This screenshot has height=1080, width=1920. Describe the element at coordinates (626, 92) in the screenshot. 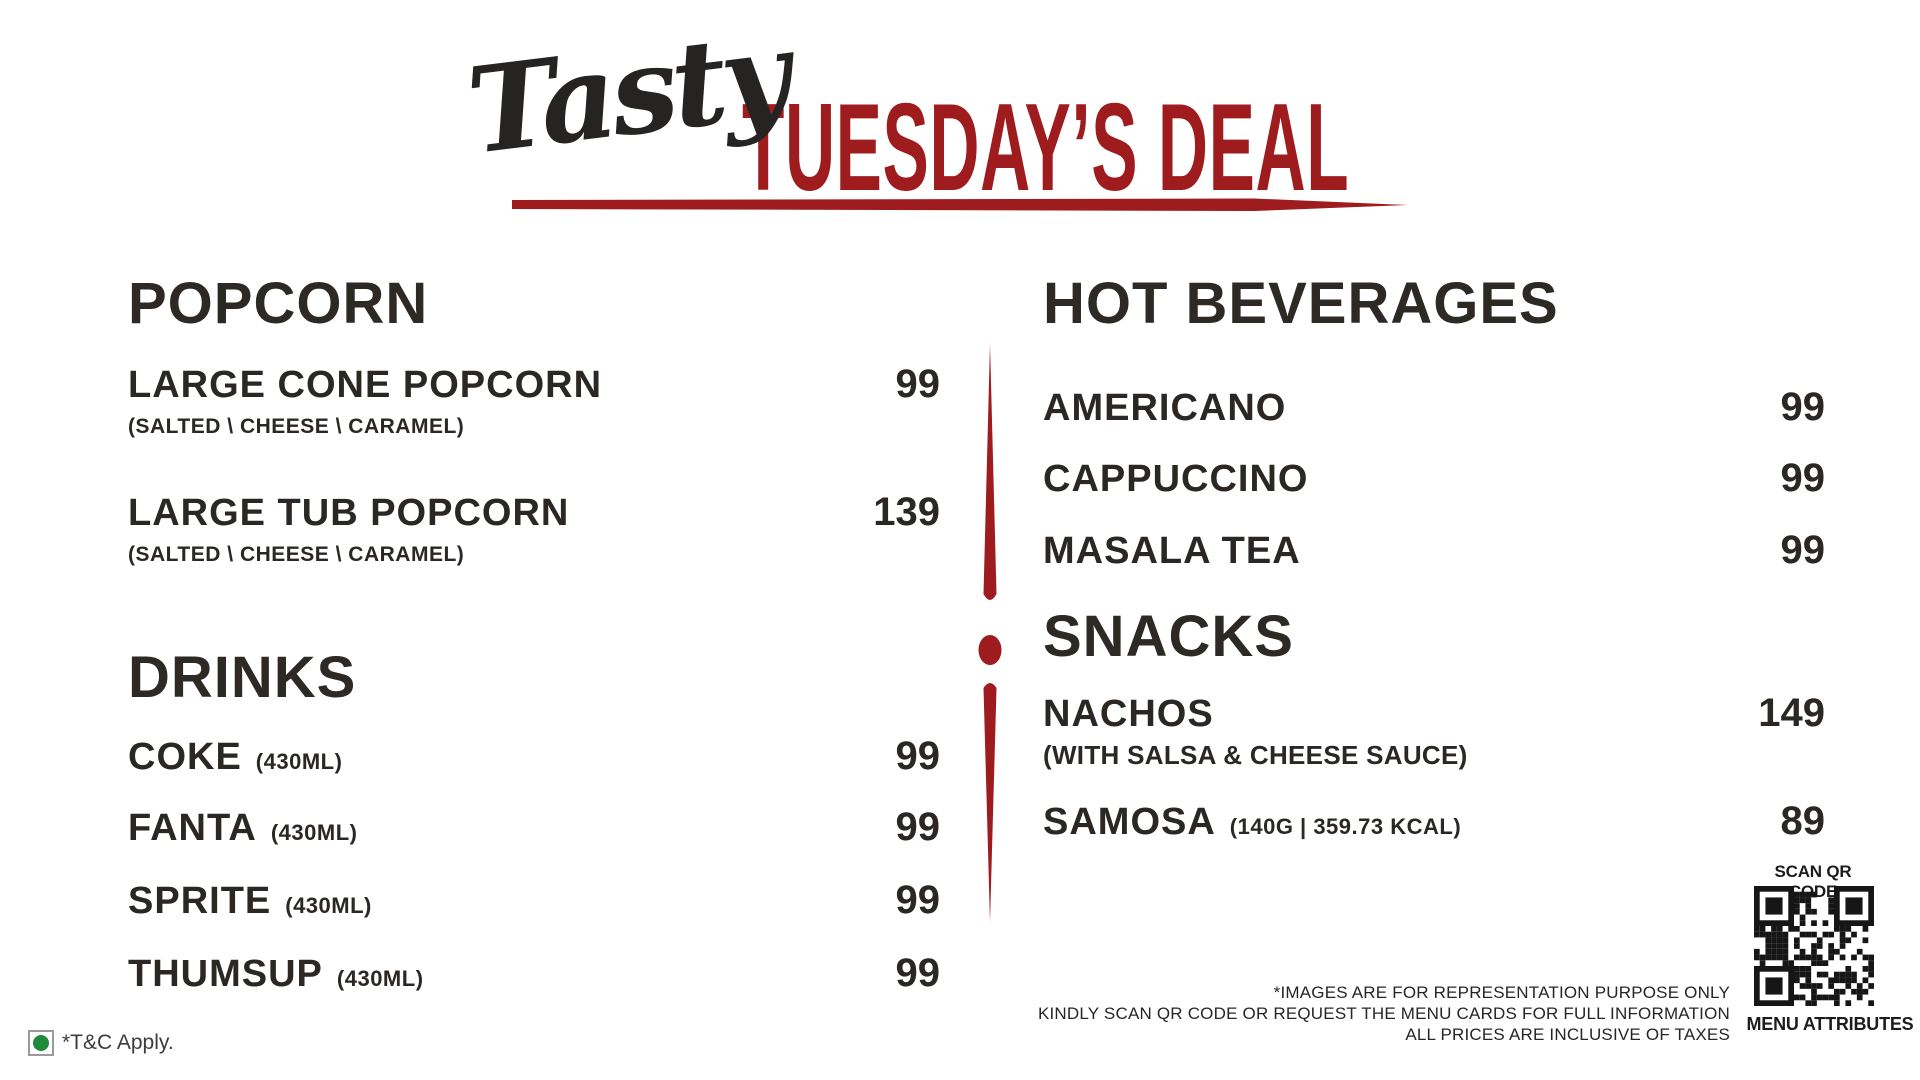

I see `title-script: Tasty` at that location.